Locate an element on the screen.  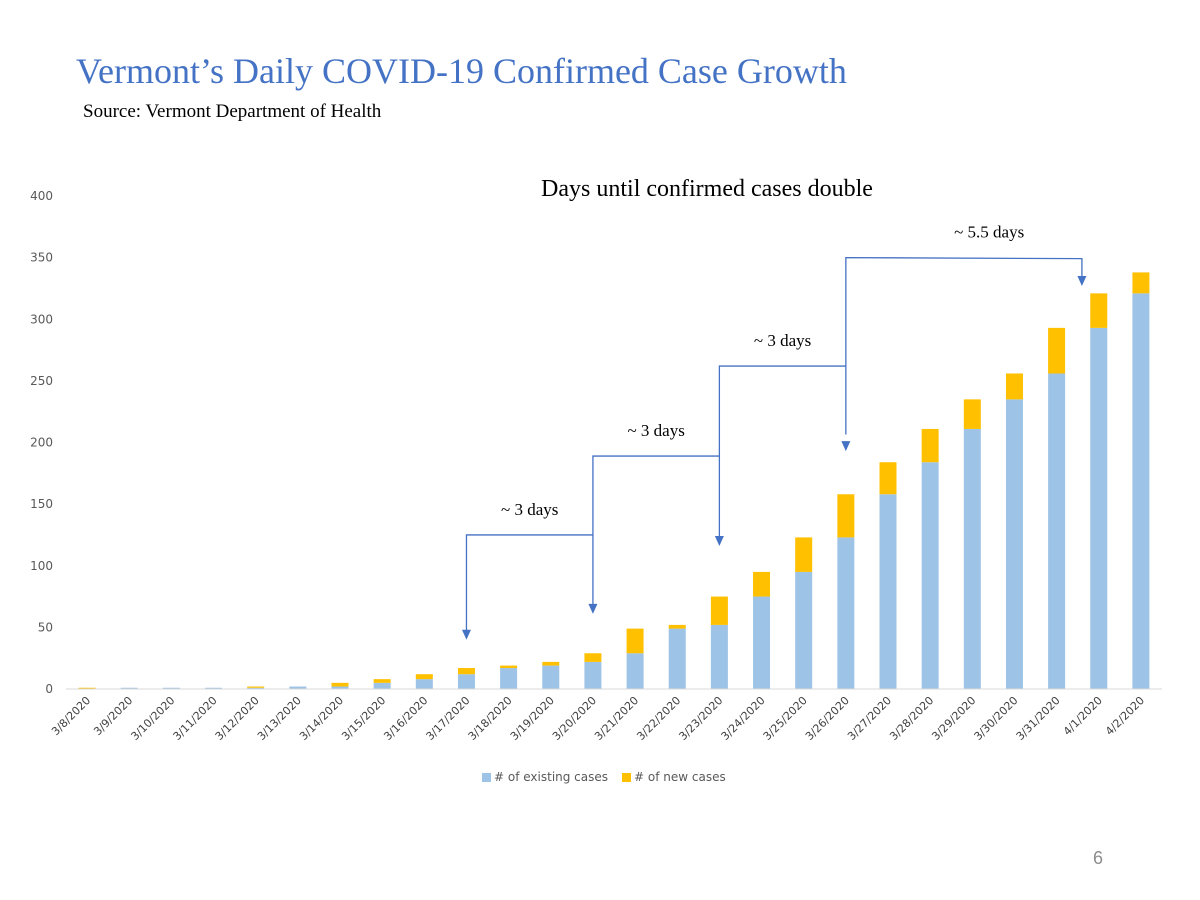
y-tick-label: 250 is located at coordinates (41, 381).